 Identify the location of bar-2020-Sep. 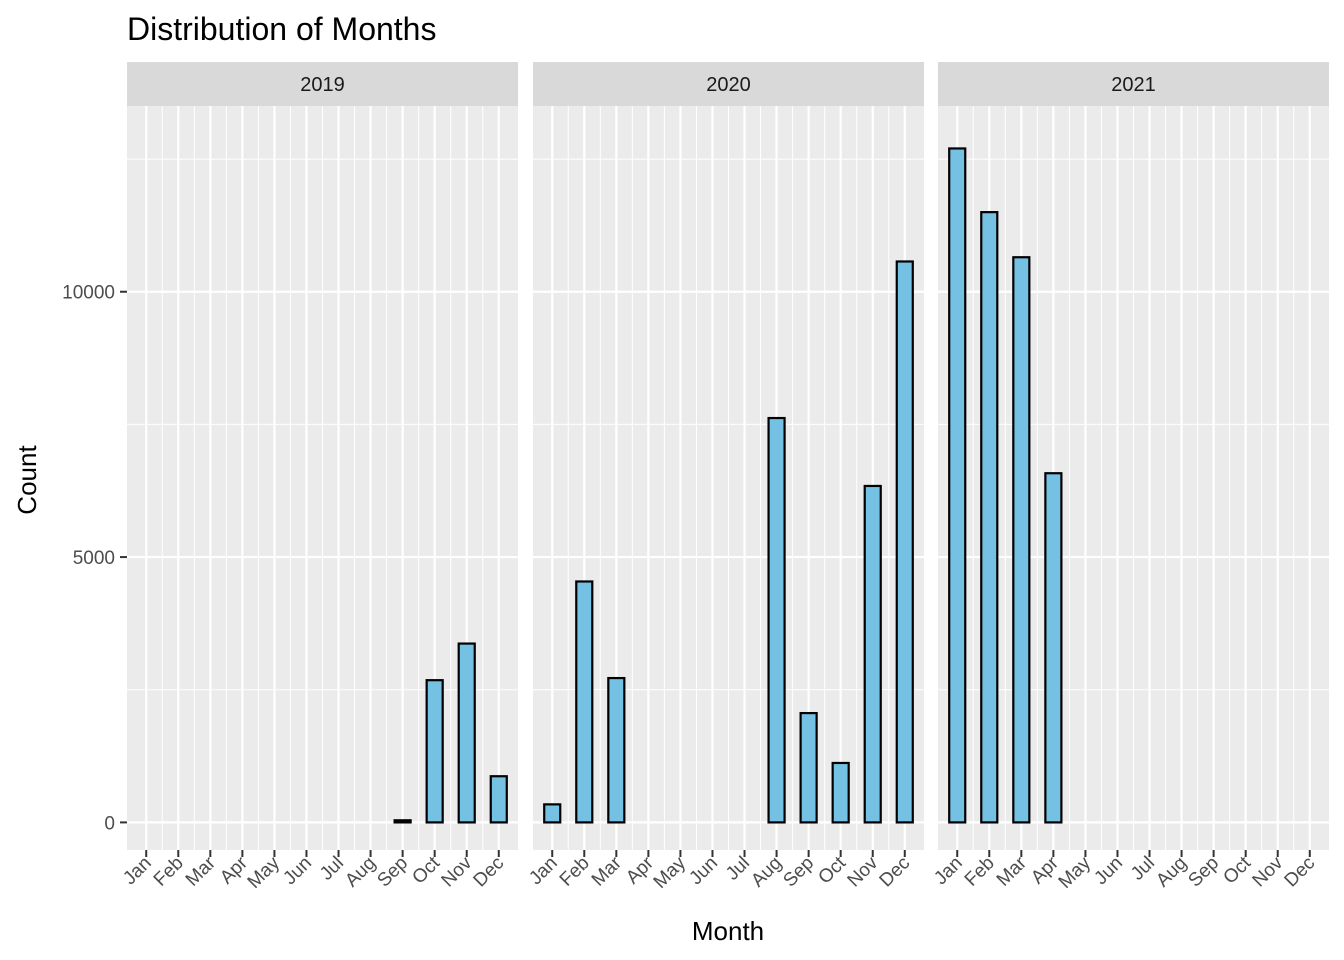
(808, 767).